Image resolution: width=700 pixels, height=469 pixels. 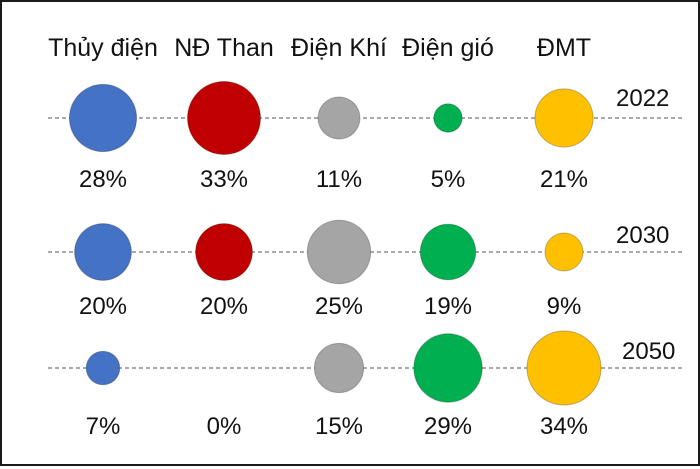 I want to click on value-label-2030-0: 20%, so click(x=103, y=306).